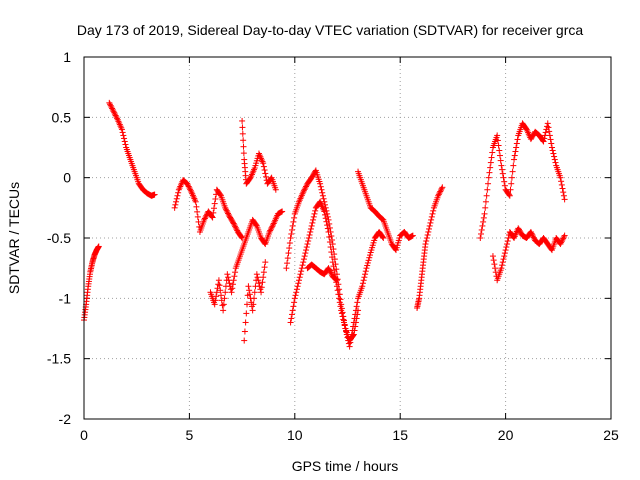 This screenshot has height=480, width=640. What do you see at coordinates (190, 435) in the screenshot?
I see `x-tick-label: 5` at bounding box center [190, 435].